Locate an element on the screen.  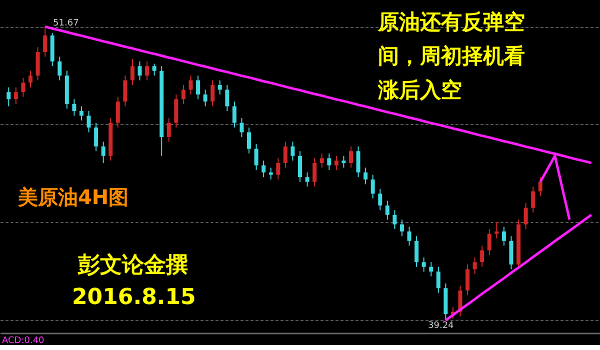
text: 原油还有反弹空间，周初择机看涨后入空 is located at coordinates (451, 56).